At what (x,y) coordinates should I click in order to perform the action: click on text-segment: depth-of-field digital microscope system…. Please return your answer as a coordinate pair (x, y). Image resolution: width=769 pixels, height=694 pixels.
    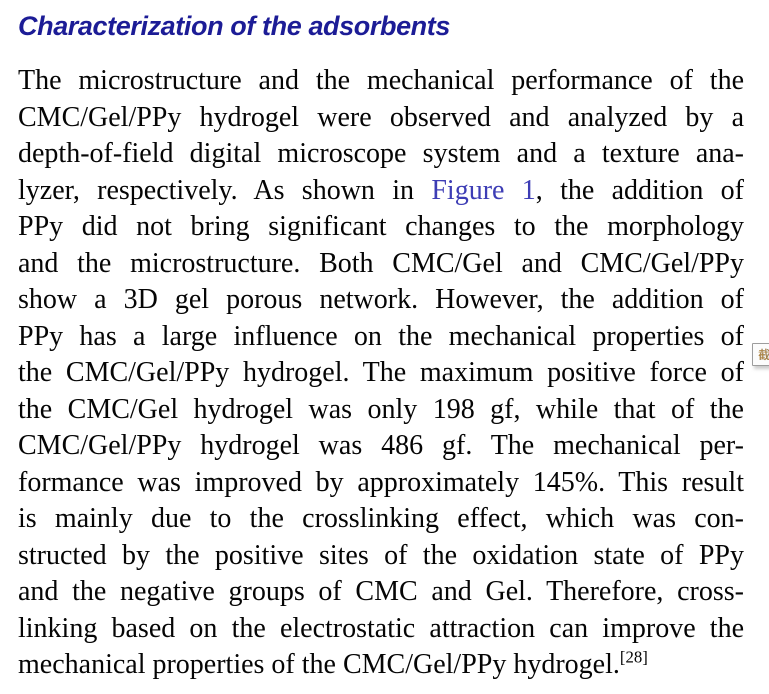
    Looking at the image, I should click on (381, 153).